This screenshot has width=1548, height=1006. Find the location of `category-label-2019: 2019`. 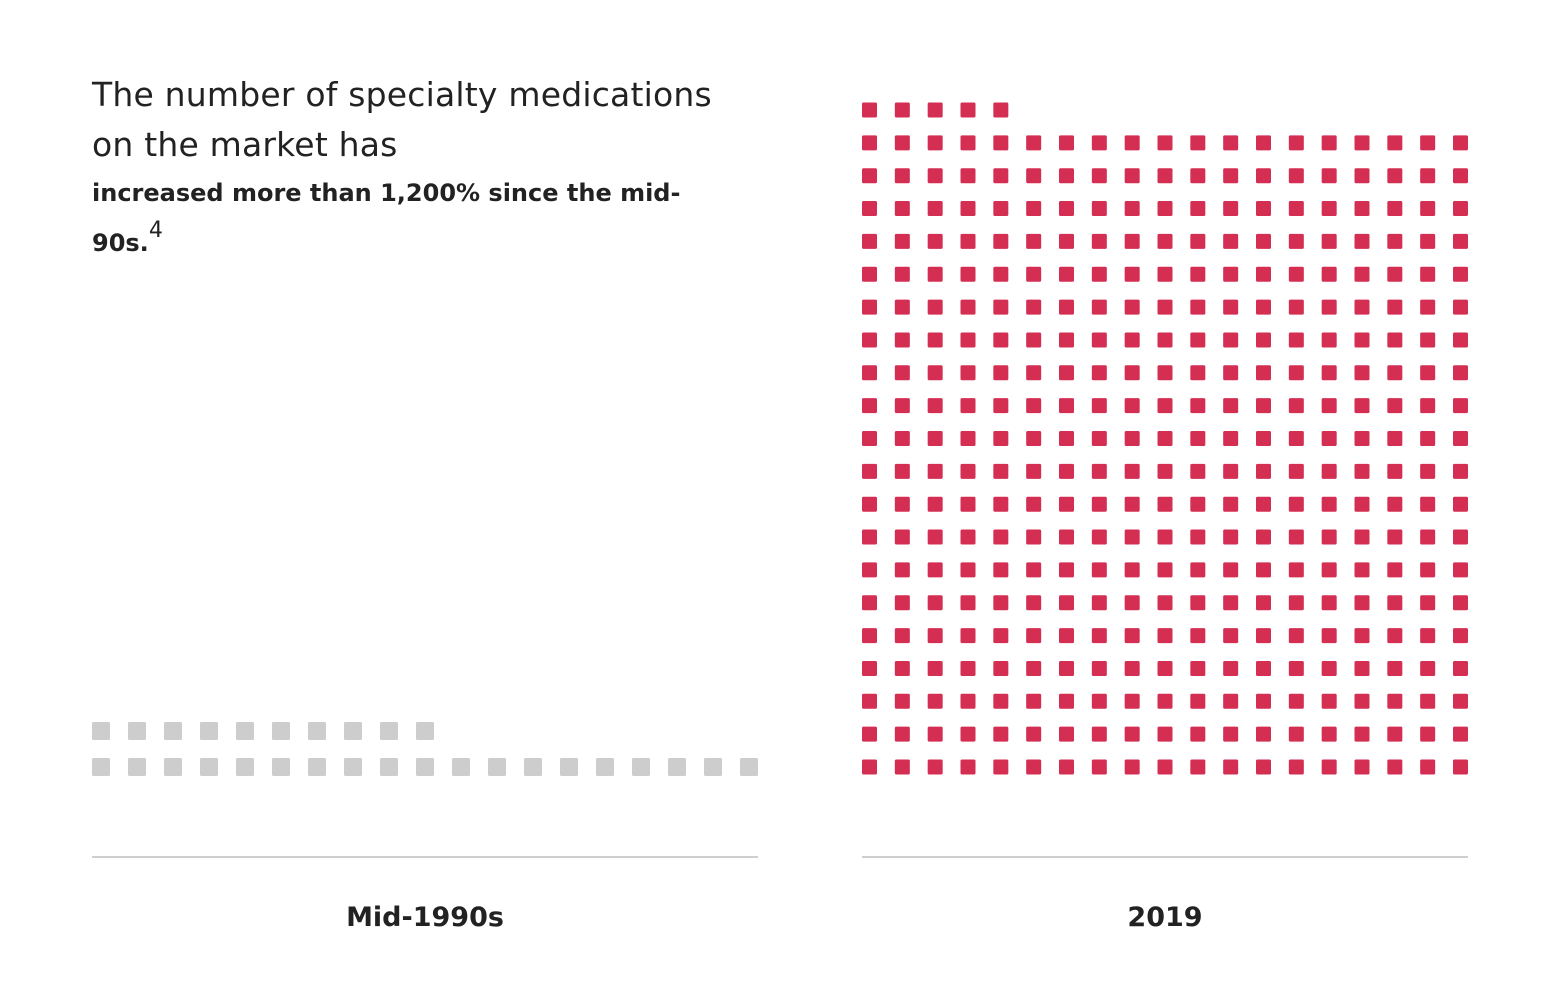

category-label-2019: 2019 is located at coordinates (1165, 917).